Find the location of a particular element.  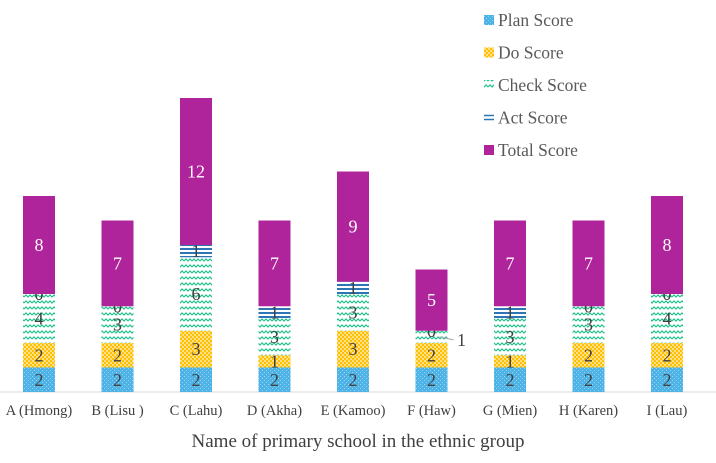

legend-label: Plan Score is located at coordinates (536, 20).